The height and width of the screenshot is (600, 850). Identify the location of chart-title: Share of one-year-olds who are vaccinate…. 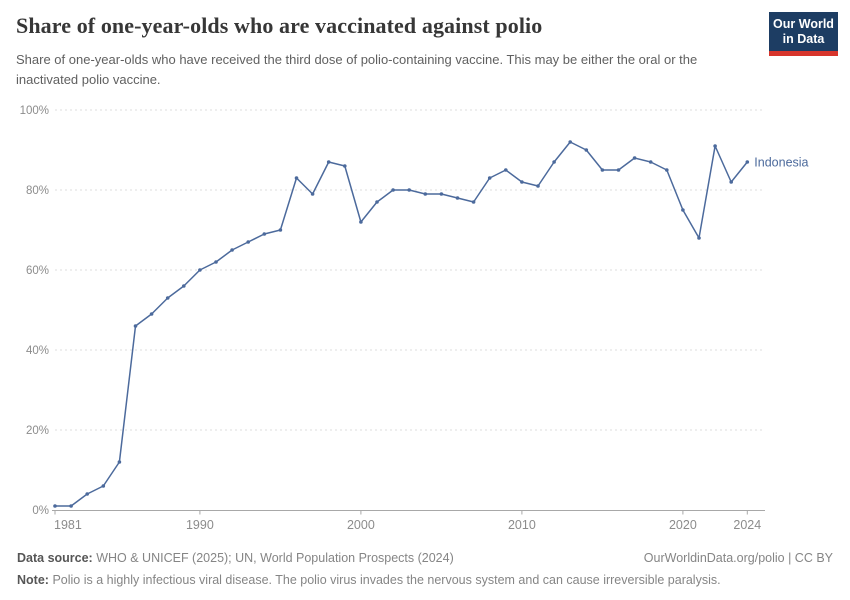
(279, 25).